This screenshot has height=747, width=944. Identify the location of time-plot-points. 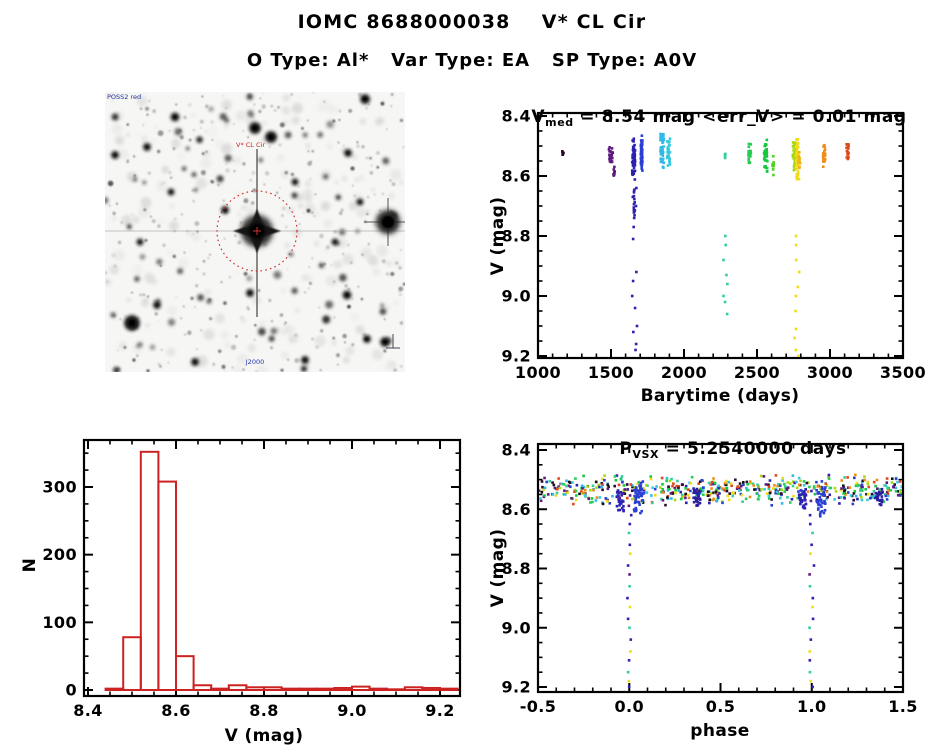
(705, 244).